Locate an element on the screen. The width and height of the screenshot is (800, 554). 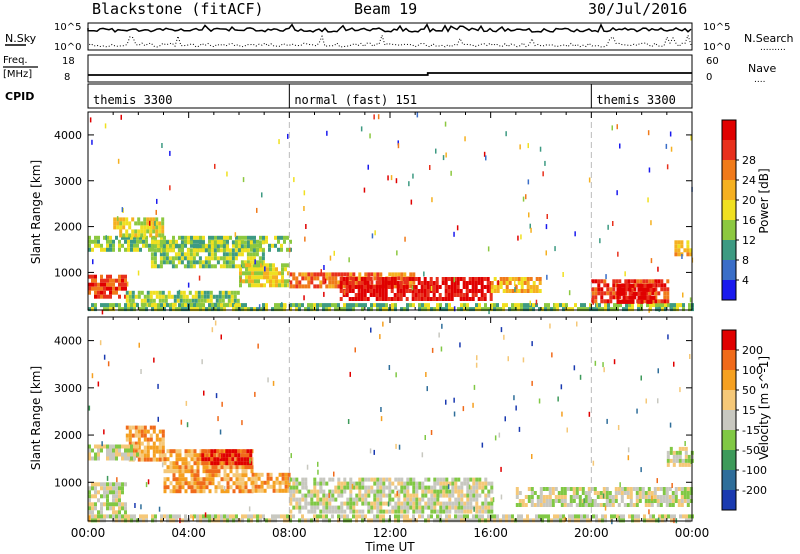
nave-tick-top: 60 is located at coordinates (712, 61).